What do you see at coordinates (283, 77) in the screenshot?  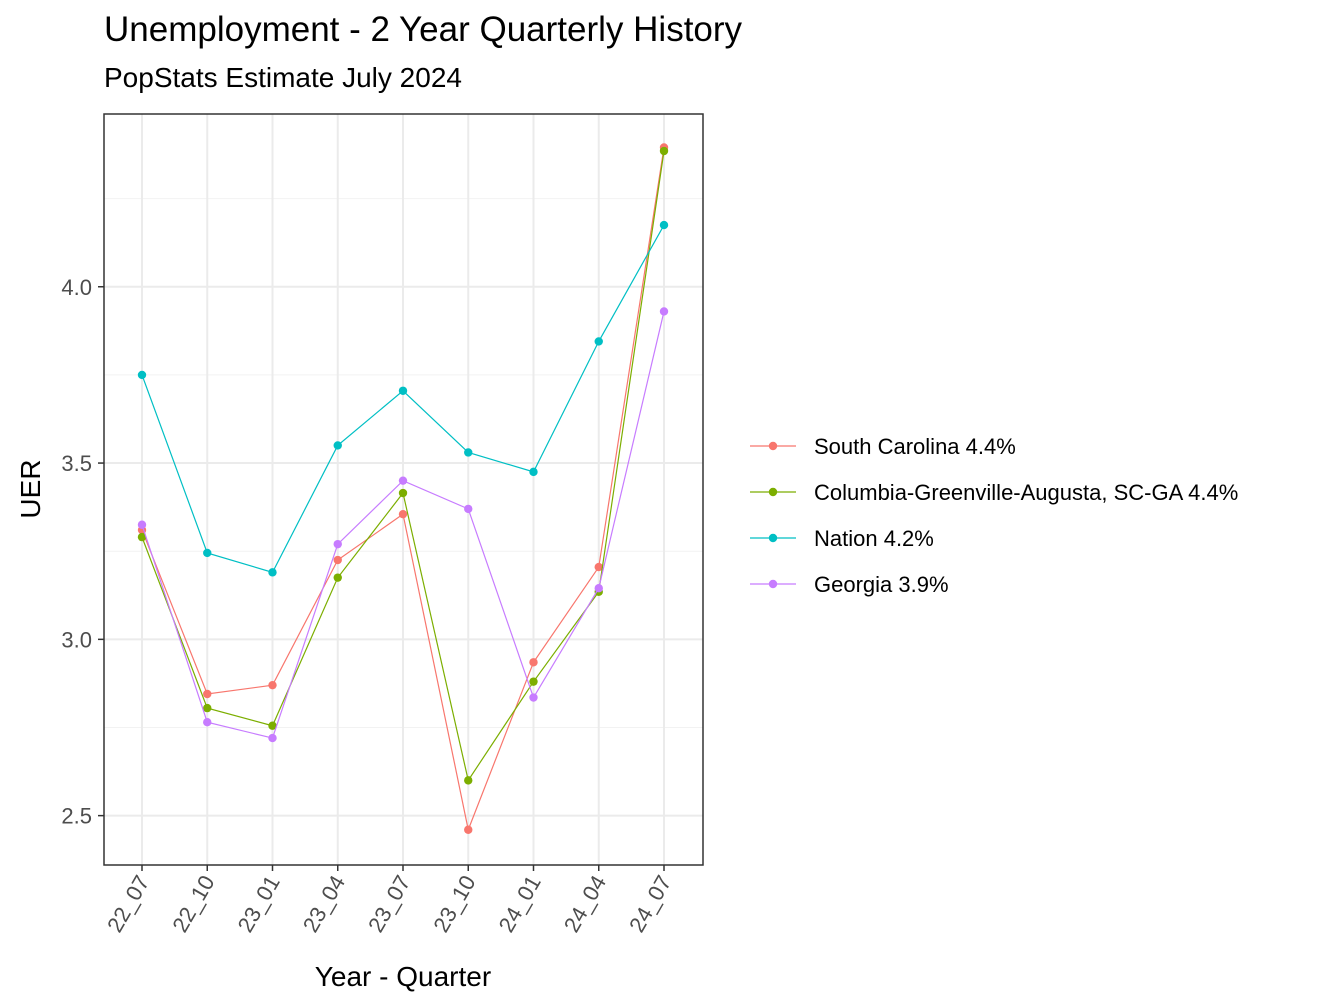 I see `chart-subtitle: PopStats Estimate July 2024` at bounding box center [283, 77].